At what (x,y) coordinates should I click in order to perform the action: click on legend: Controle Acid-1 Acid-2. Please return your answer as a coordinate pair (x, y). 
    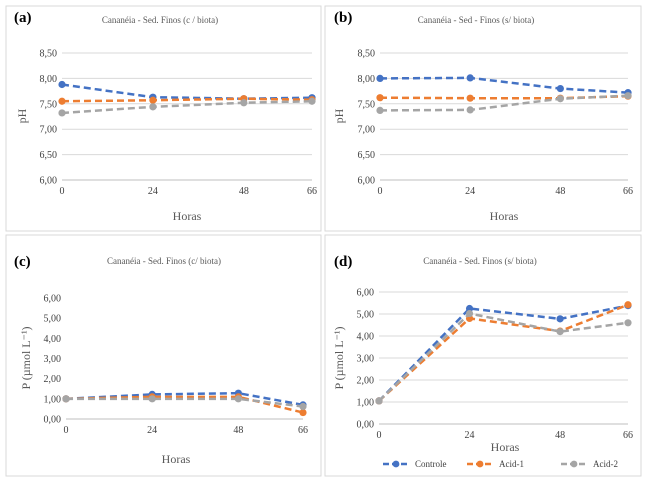
    Looking at the image, I should click on (500, 464).